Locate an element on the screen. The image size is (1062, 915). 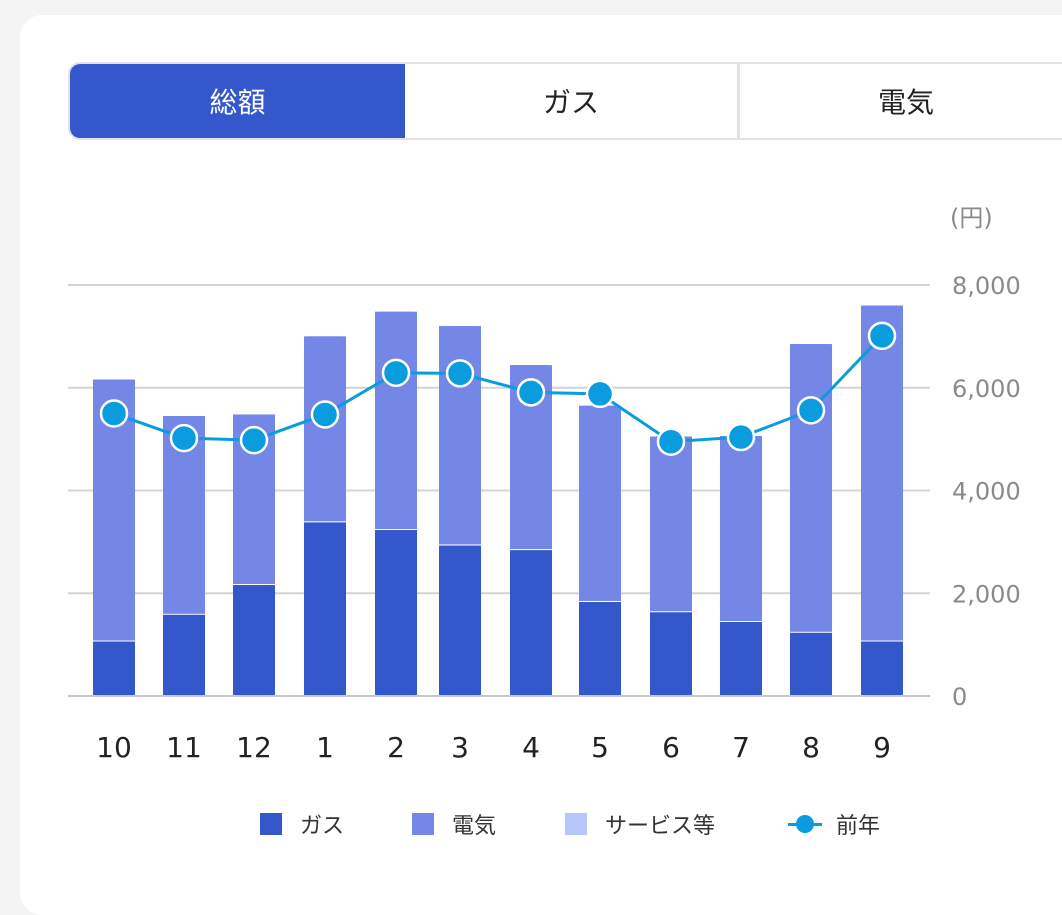
x-tick-label: 7 is located at coordinates (741, 747).